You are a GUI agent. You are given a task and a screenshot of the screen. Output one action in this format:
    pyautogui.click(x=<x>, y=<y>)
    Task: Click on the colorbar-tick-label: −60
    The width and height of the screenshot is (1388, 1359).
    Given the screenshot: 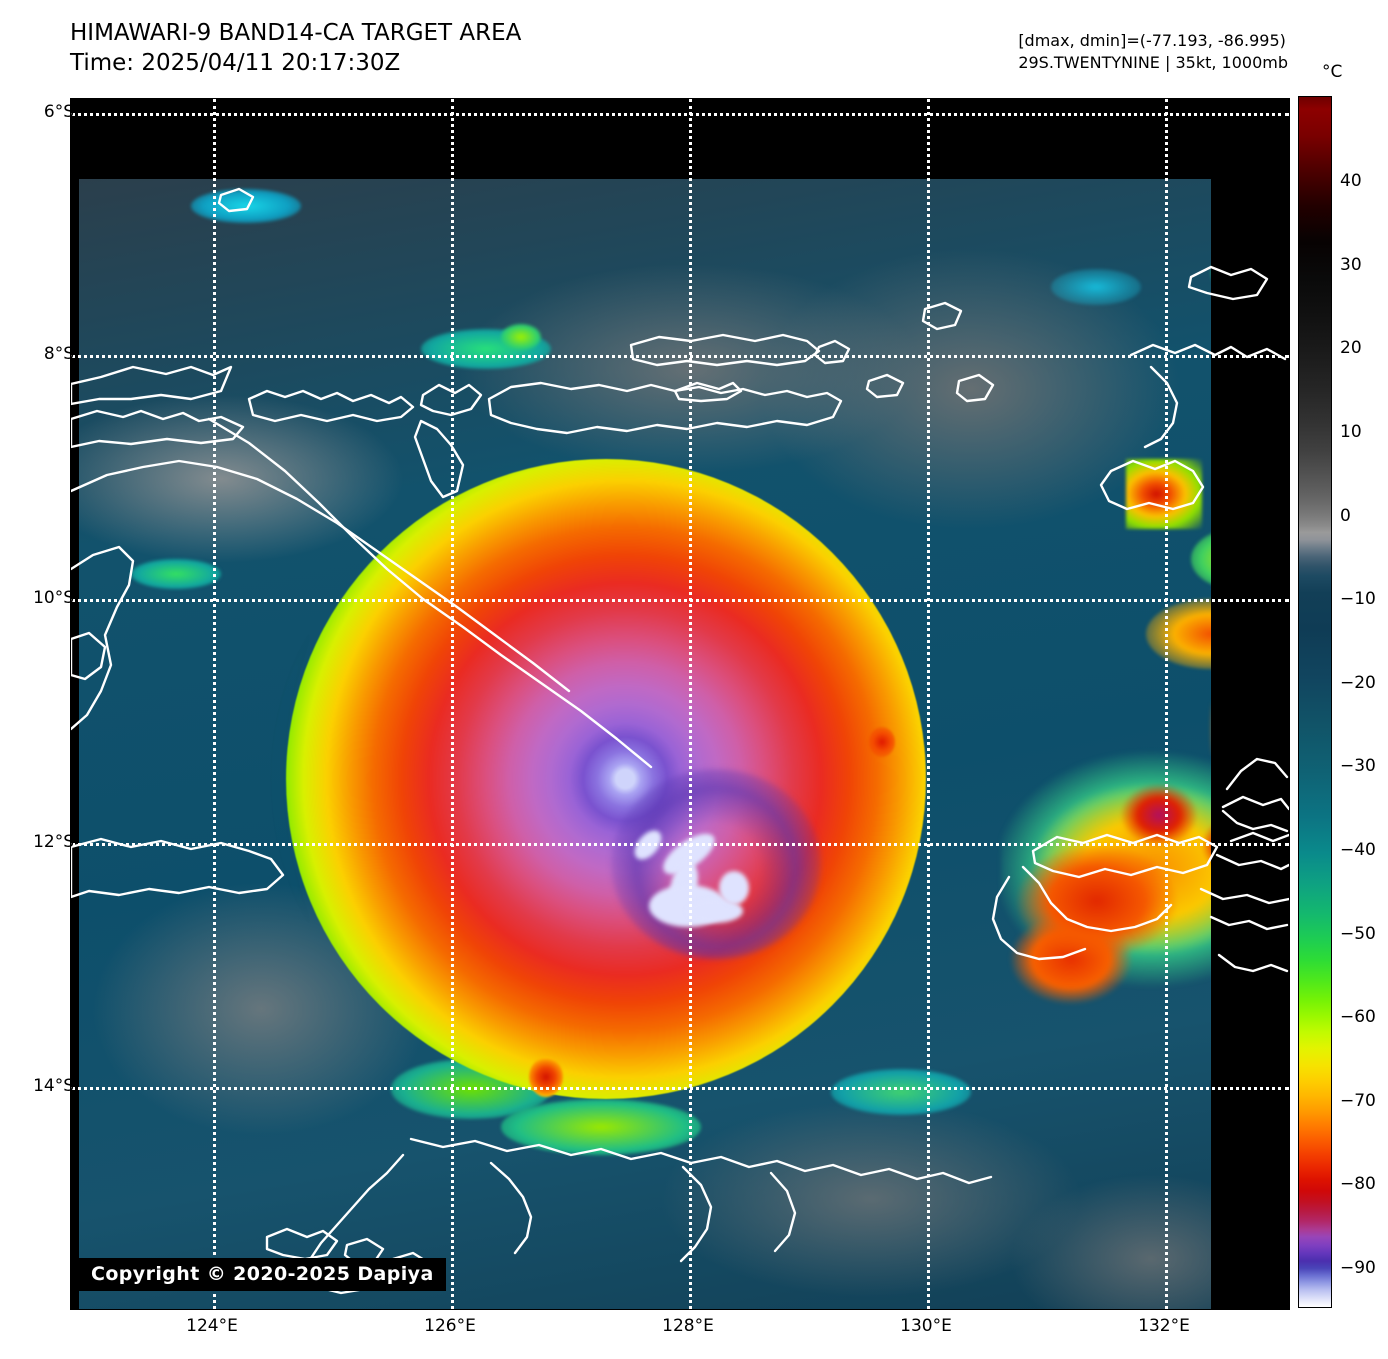 What is the action you would take?
    pyautogui.click(x=1358, y=1017)
    